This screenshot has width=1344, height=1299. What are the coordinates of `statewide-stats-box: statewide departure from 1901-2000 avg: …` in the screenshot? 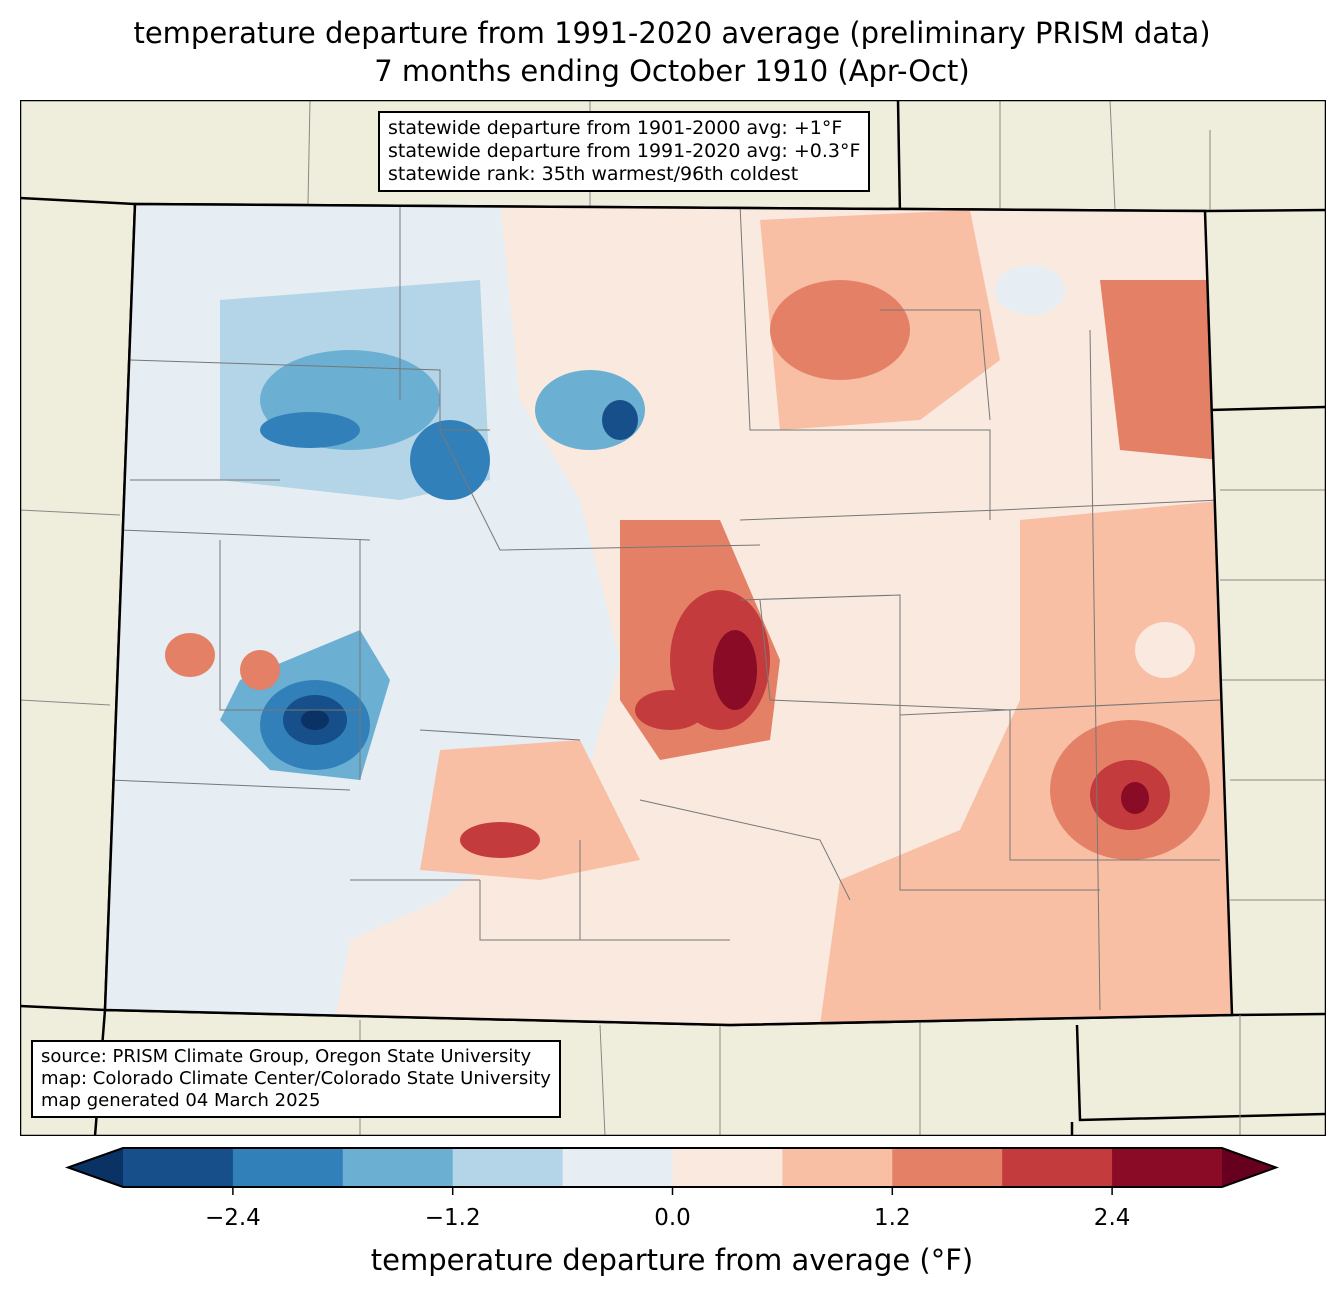 It's located at (624, 151).